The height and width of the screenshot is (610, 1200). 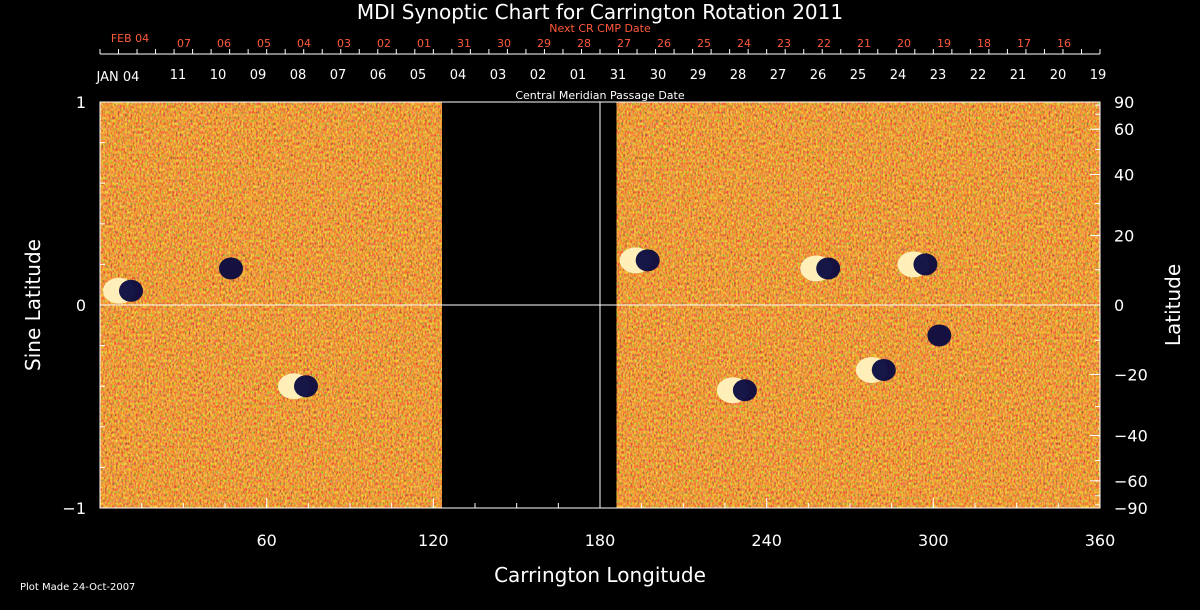 I want to click on y-tick-label-right: −40, so click(x=1131, y=435).